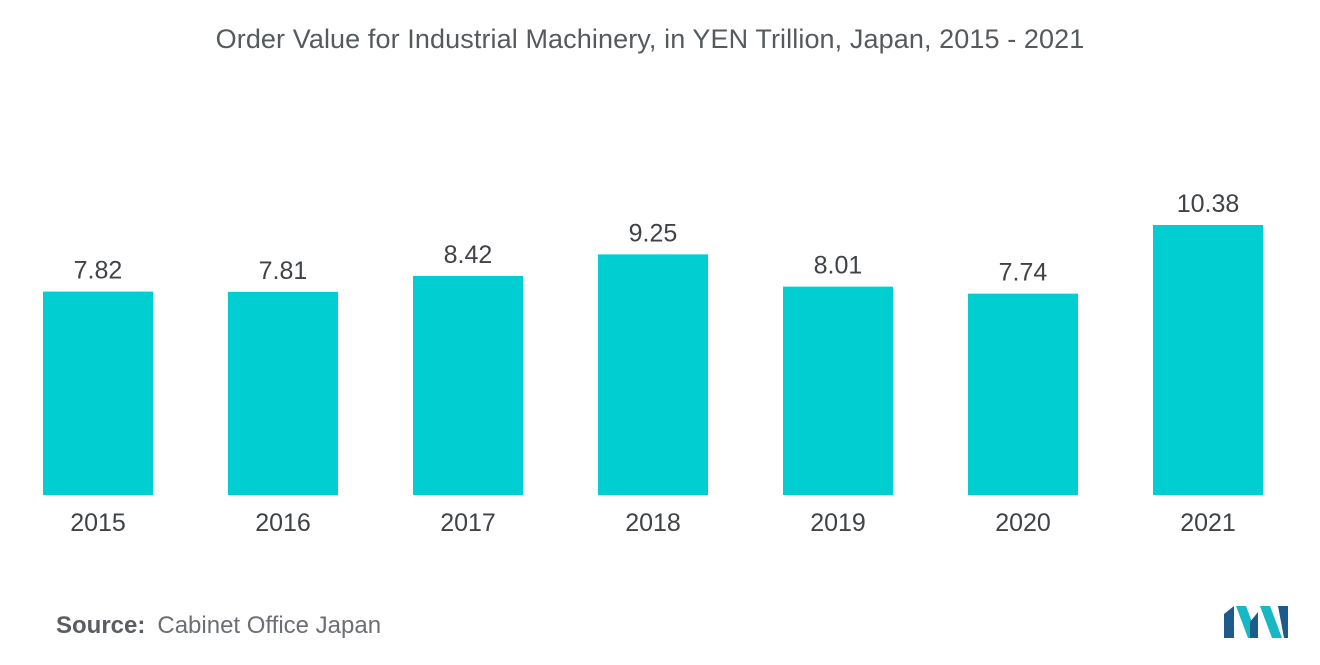  Describe the element at coordinates (98, 393) in the screenshot. I see `bar-2015` at that location.